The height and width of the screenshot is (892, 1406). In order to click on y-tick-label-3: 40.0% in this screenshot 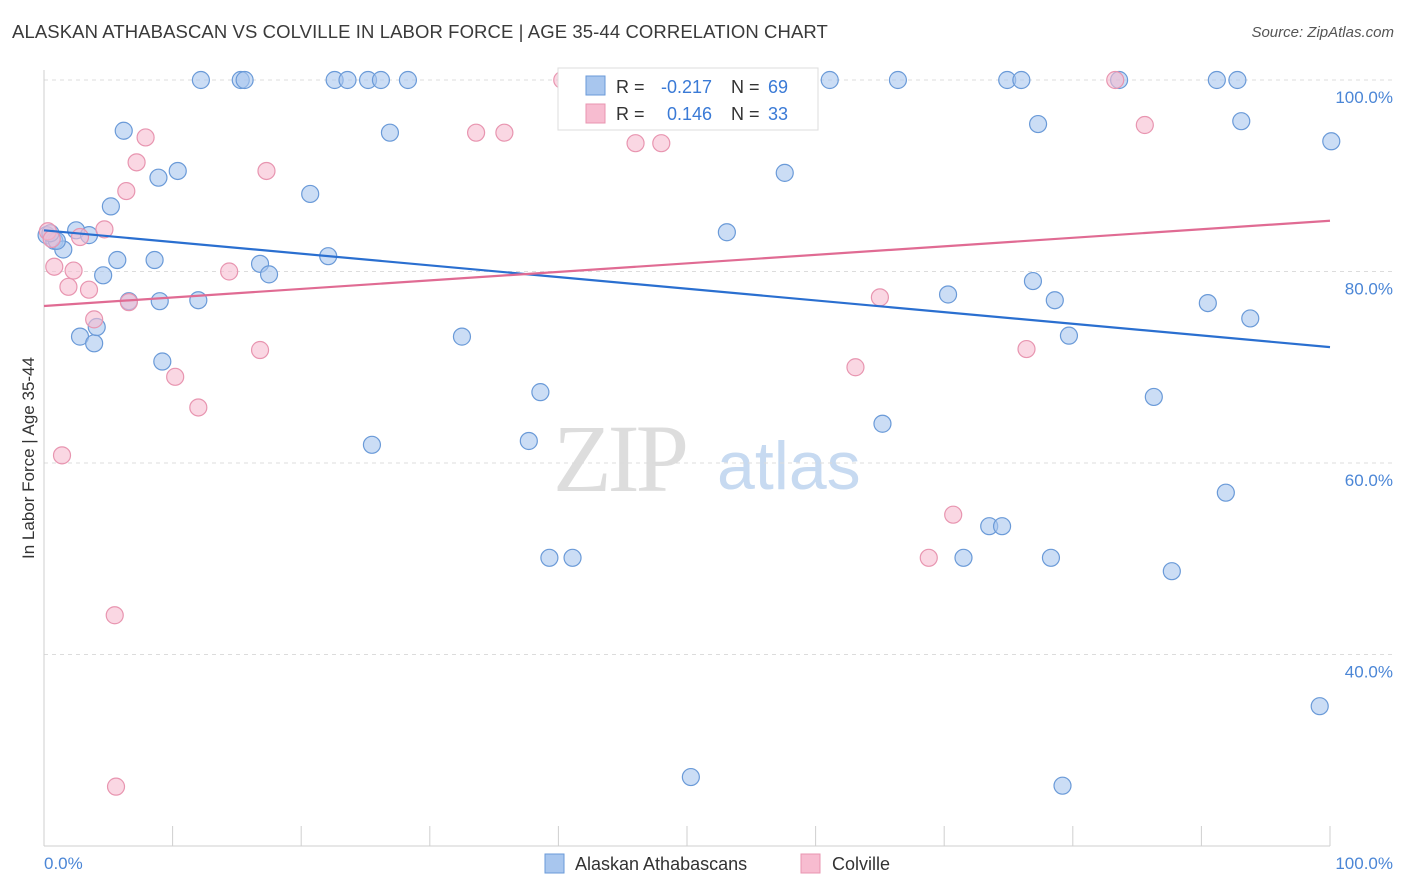, I will do `click(1369, 672)`.